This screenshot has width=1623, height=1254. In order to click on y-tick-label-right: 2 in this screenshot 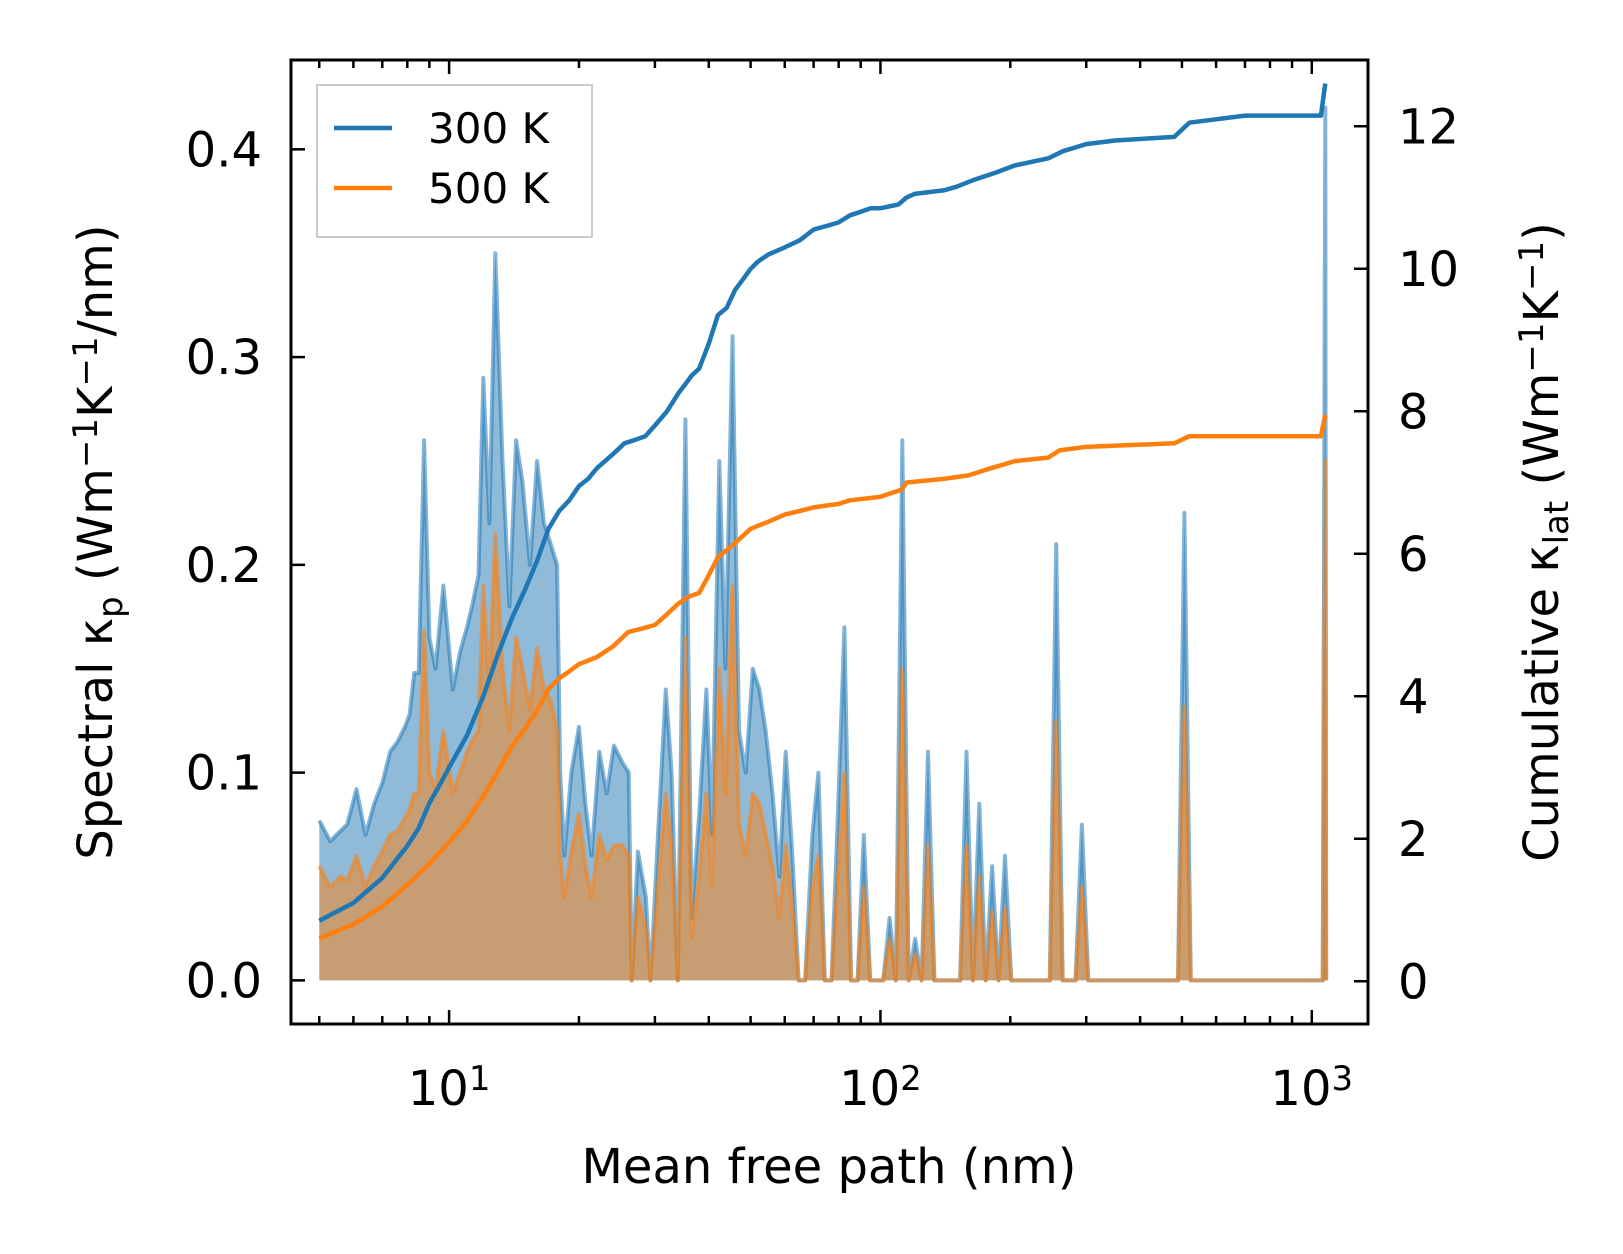, I will do `click(1413, 840)`.